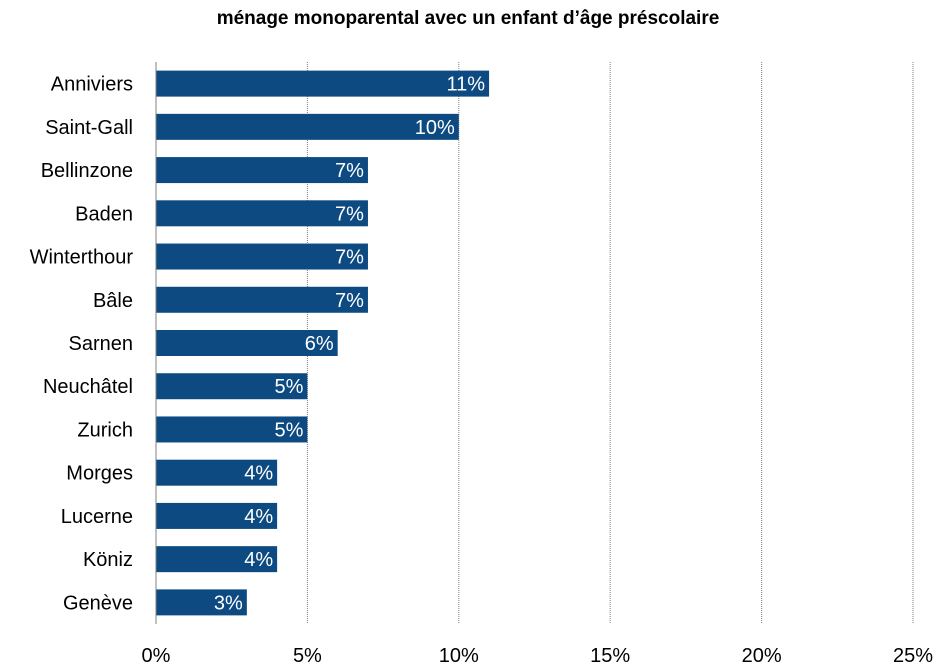  I want to click on category-label: Bellinzone, so click(87, 171).